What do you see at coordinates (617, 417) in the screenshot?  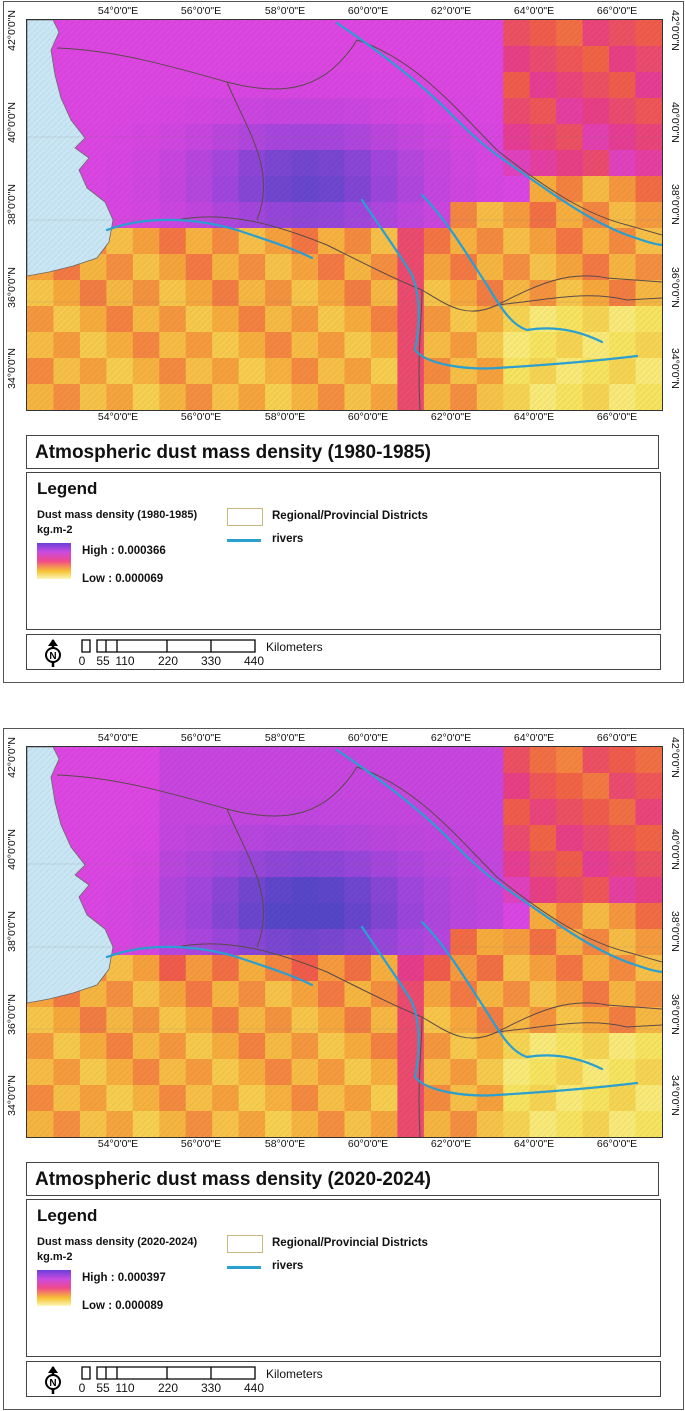 I see `lon-tick-bottom: 66°0'0"E` at bounding box center [617, 417].